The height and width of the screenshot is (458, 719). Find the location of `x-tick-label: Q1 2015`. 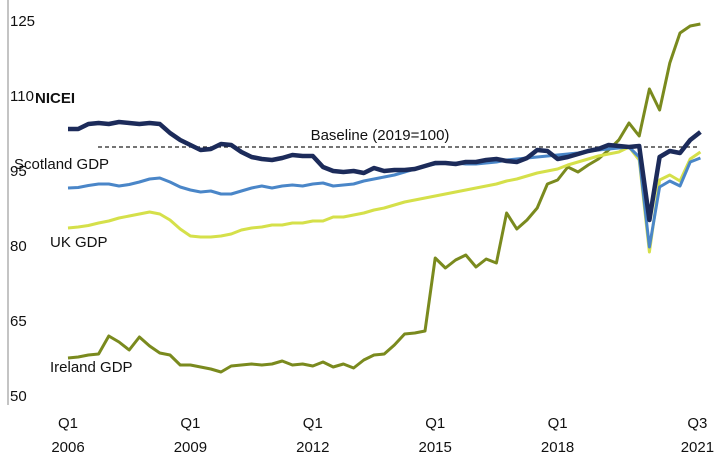

x-tick-label: Q1 2015 is located at coordinates (435, 435).